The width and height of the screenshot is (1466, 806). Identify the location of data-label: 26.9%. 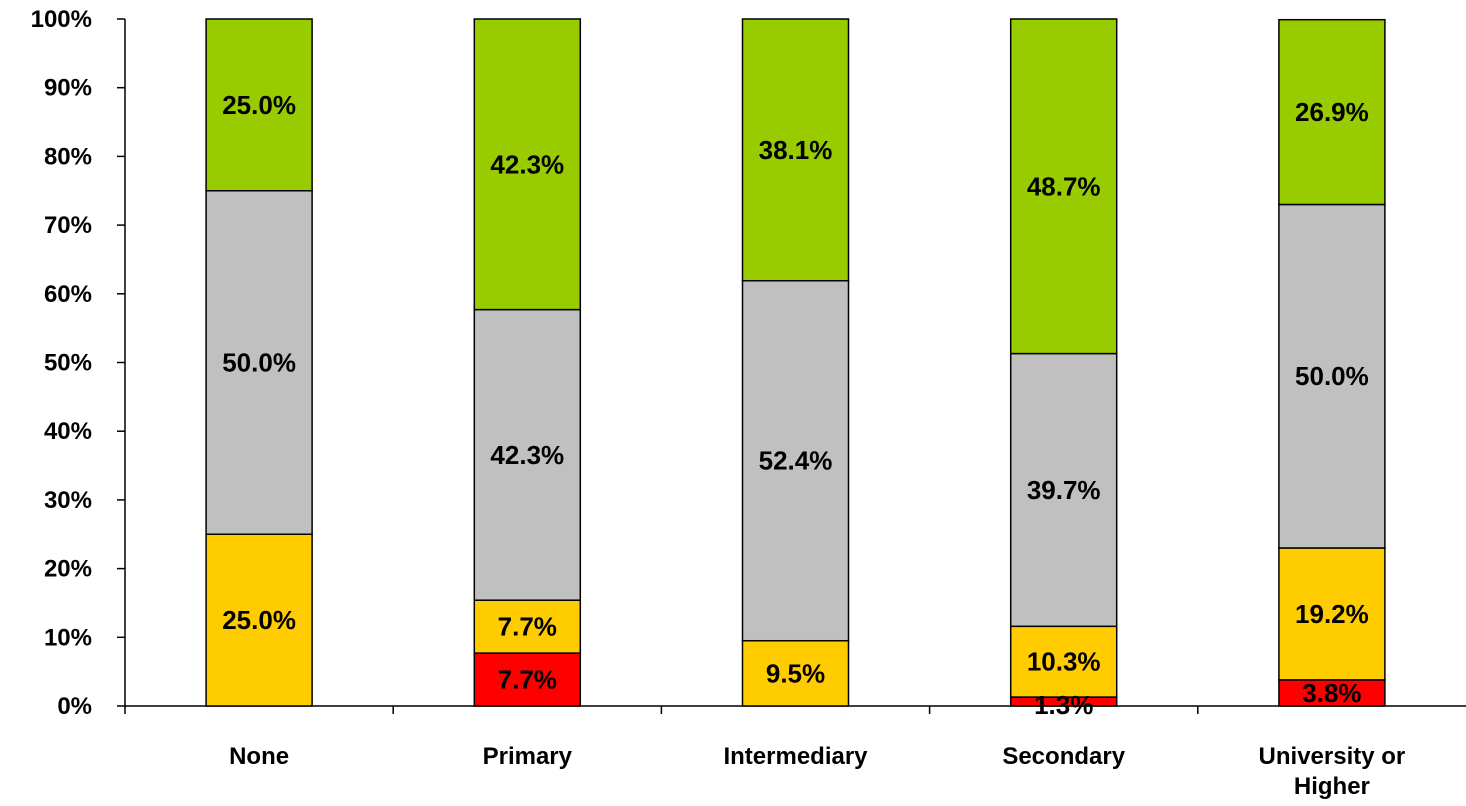
(1332, 112).